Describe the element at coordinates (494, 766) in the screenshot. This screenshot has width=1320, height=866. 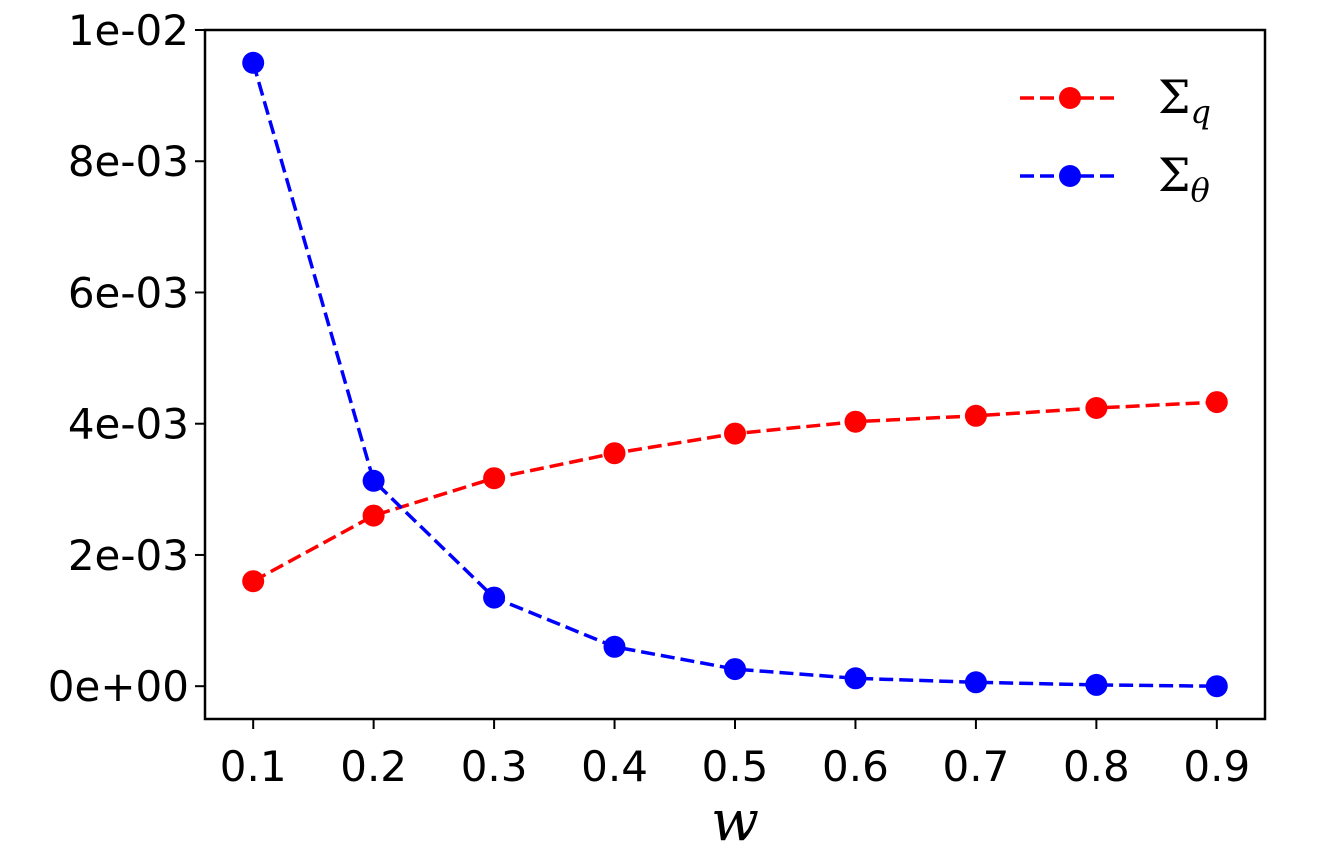
I see `x-tick-label: 0.3` at that location.